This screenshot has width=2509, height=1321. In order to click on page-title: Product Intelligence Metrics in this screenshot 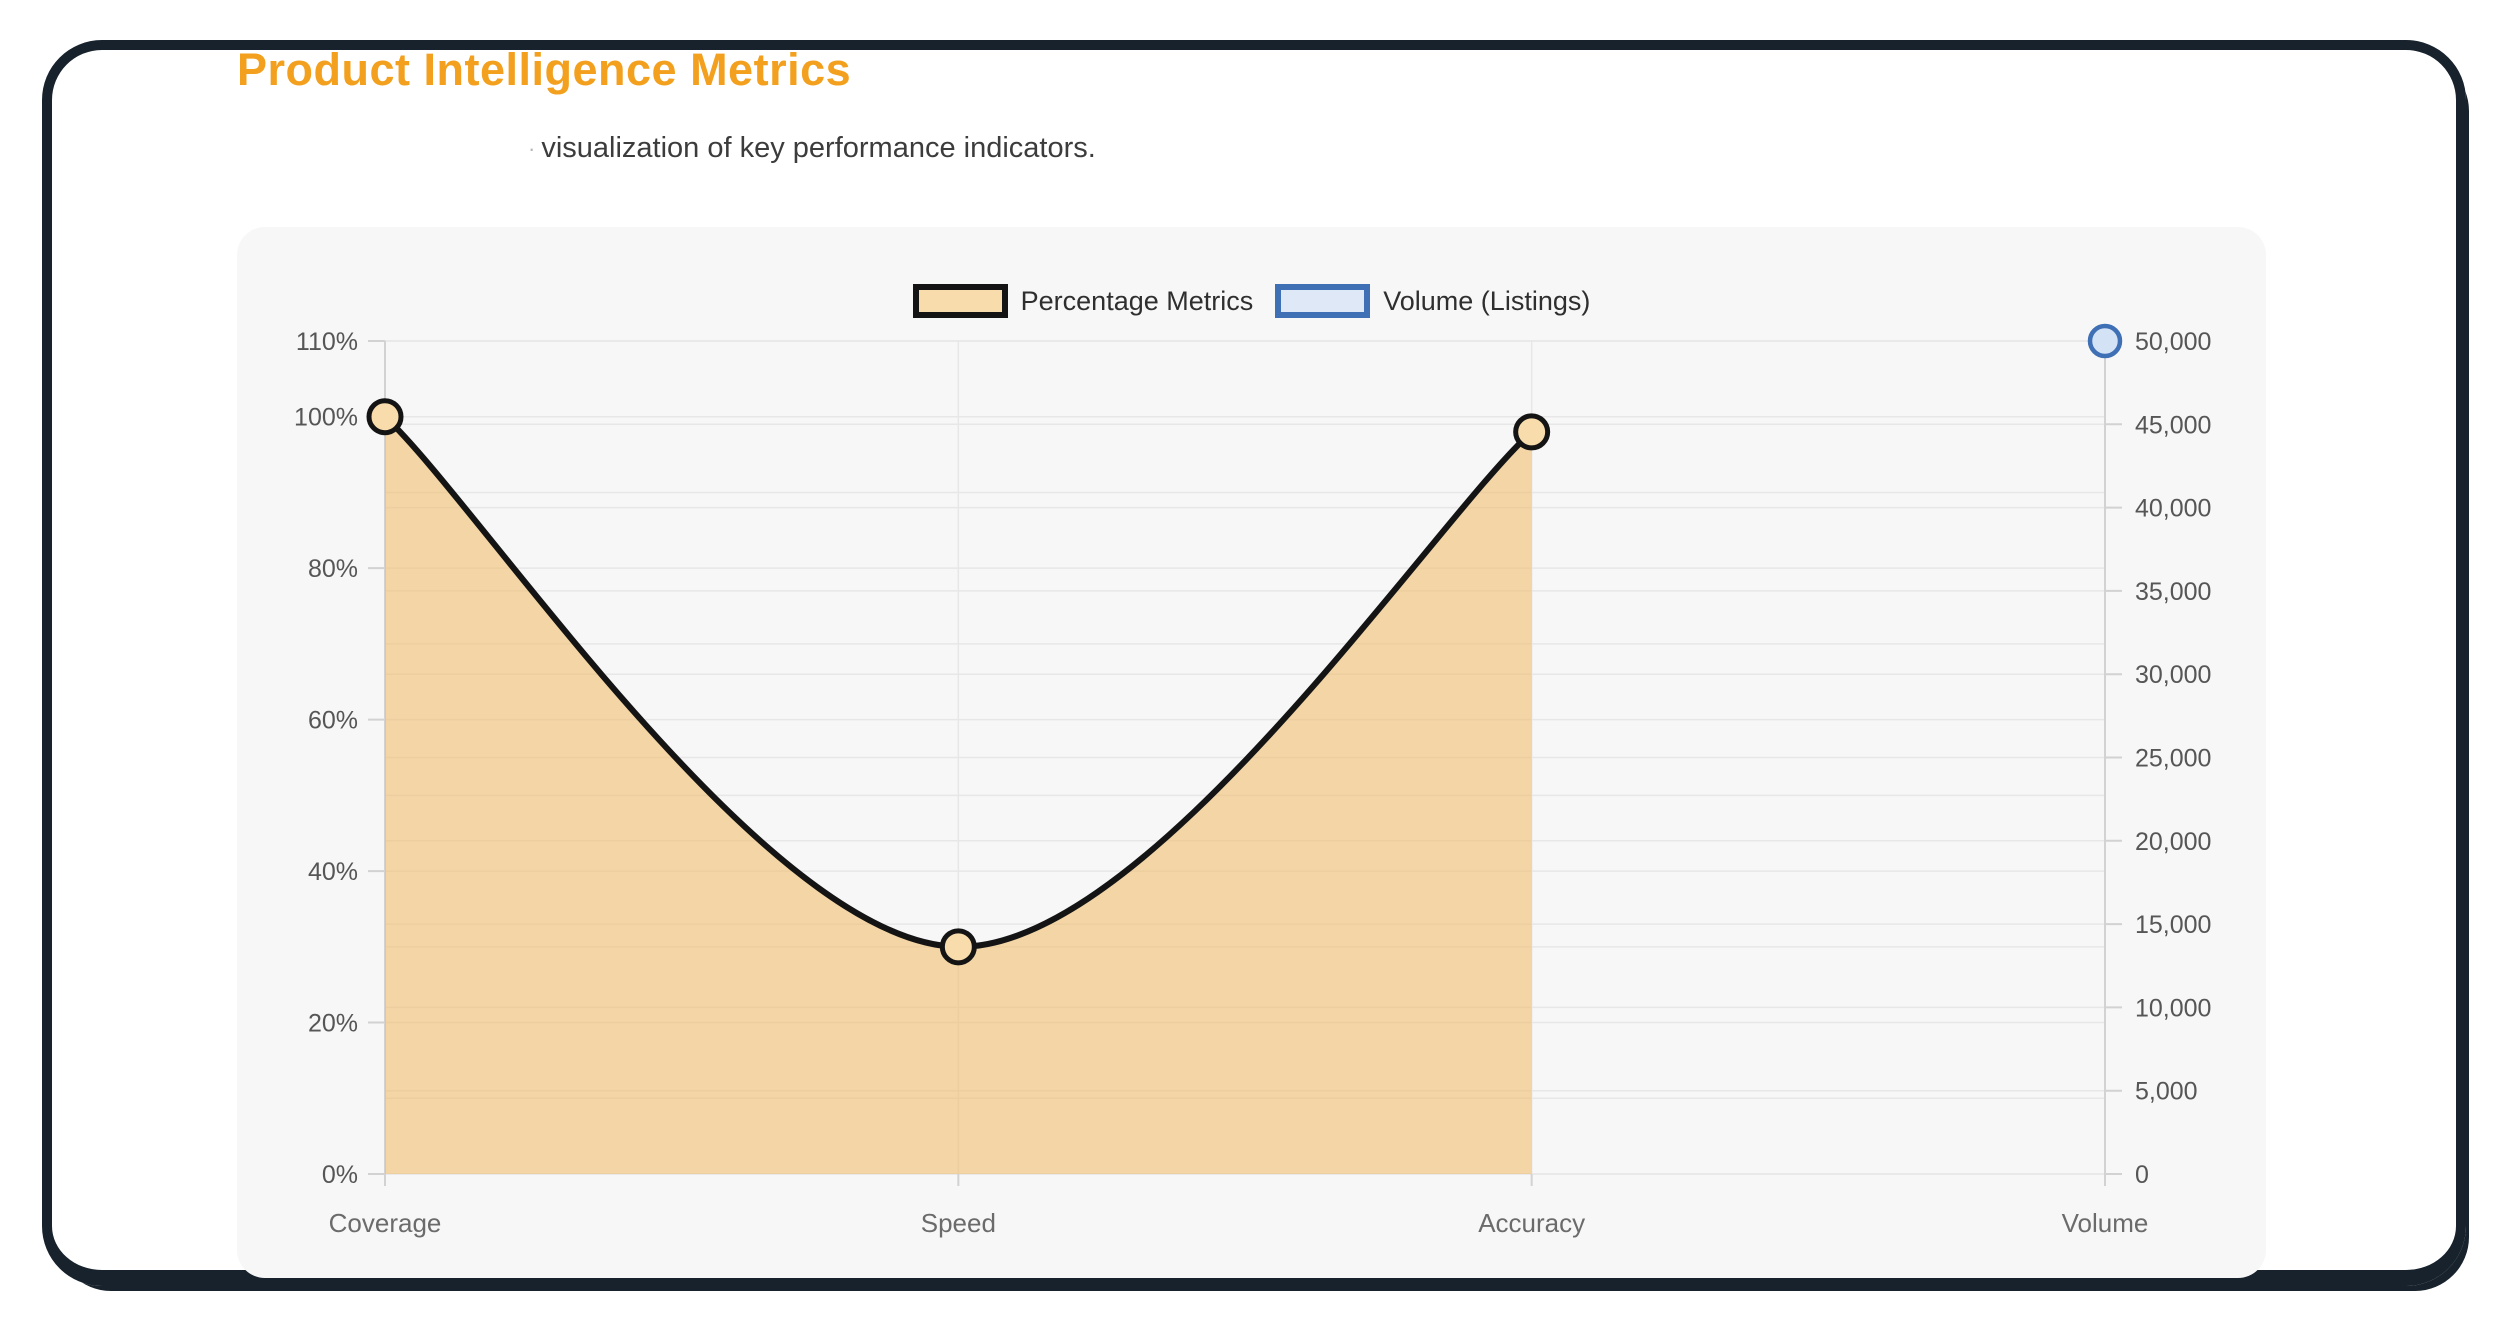, I will do `click(544, 69)`.